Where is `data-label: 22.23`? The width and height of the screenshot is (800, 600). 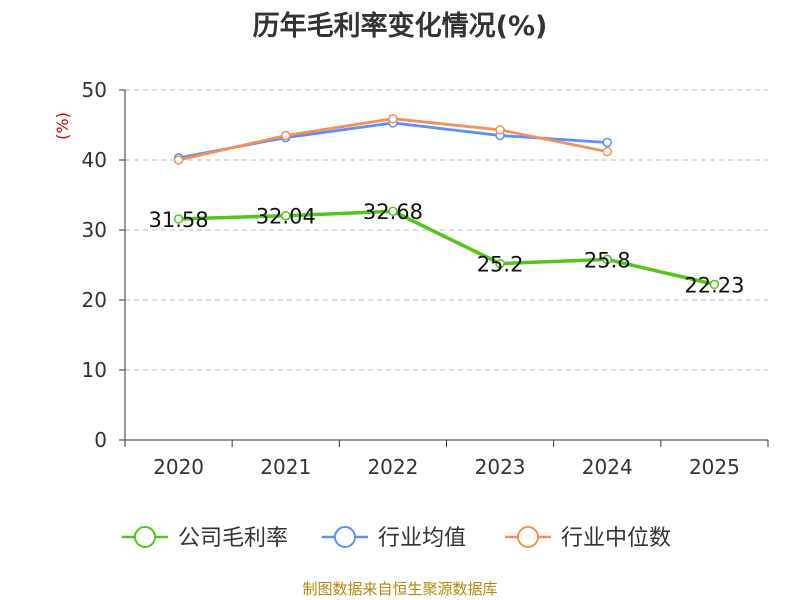 data-label: 22.23 is located at coordinates (714, 285).